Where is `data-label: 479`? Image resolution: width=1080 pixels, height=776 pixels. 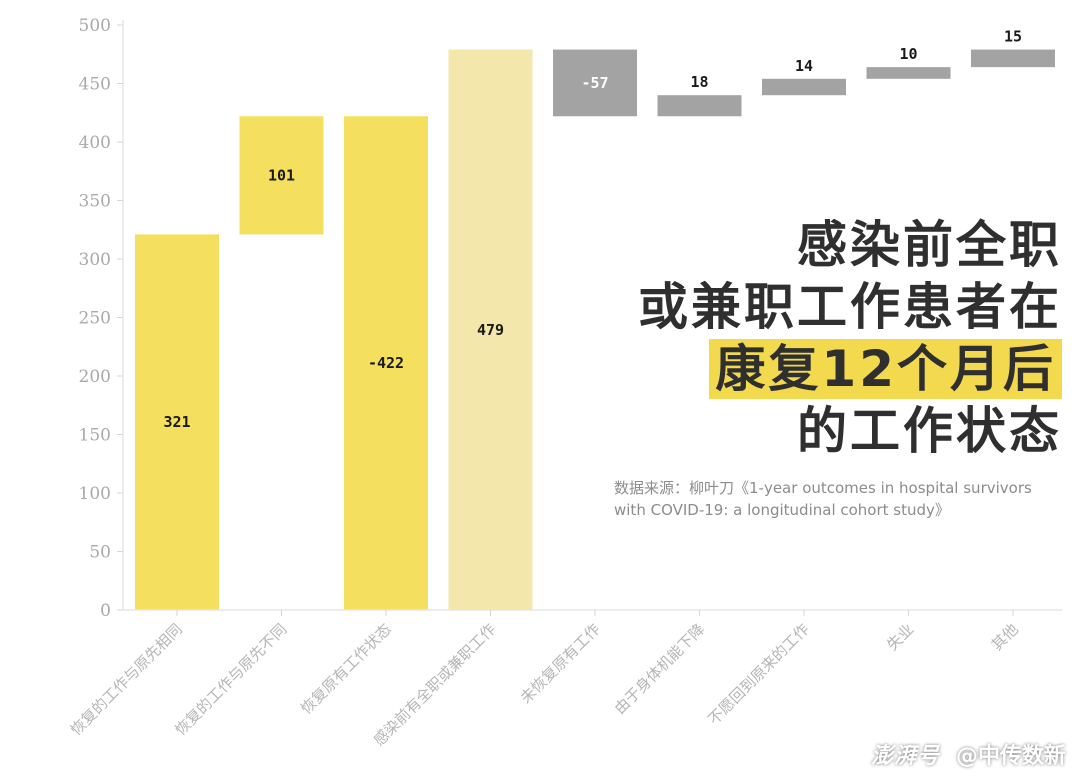 data-label: 479 is located at coordinates (490, 330).